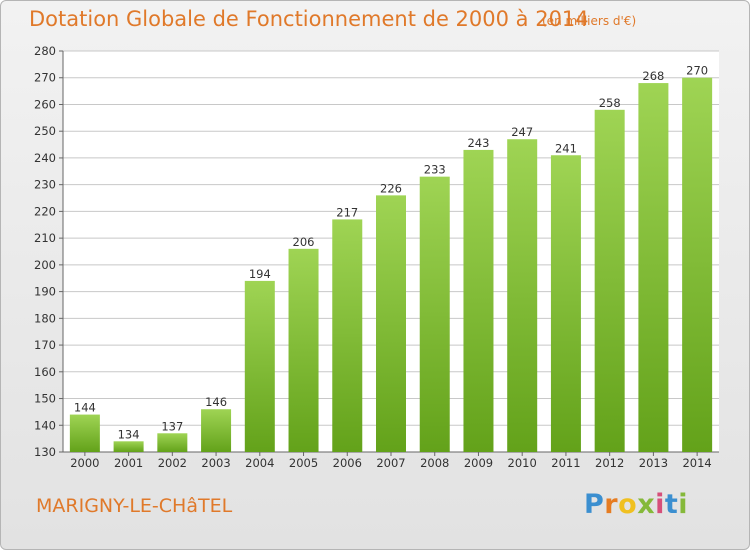  Describe the element at coordinates (128, 463) in the screenshot. I see `x-tick-label: 2001` at that location.